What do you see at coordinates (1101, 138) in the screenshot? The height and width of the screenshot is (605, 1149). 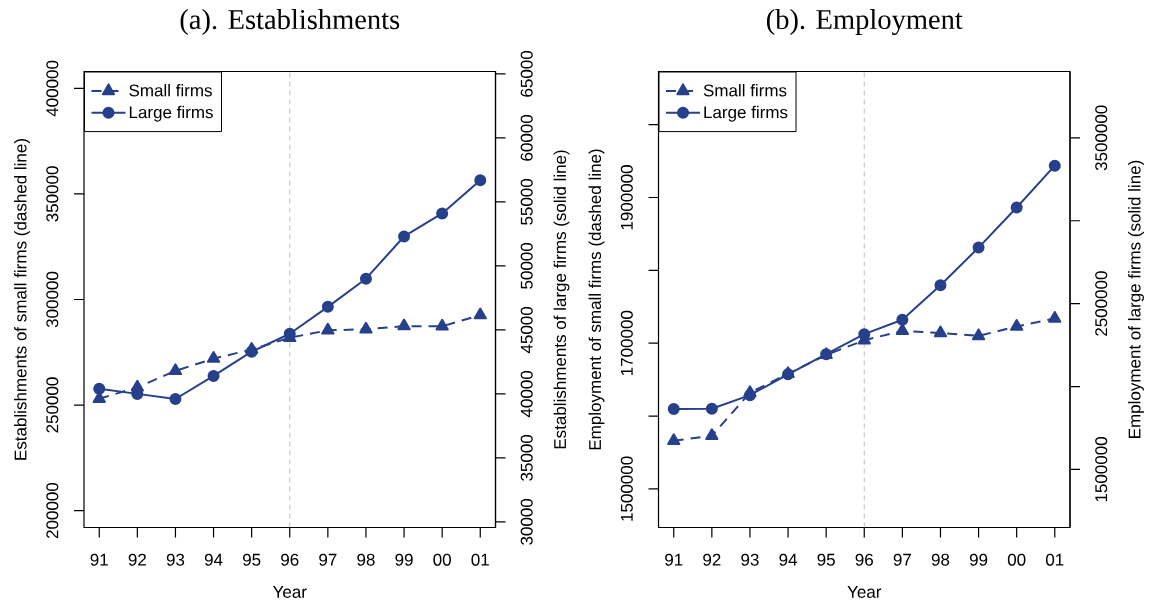 I see `y2-tick-label: 3500000` at bounding box center [1101, 138].